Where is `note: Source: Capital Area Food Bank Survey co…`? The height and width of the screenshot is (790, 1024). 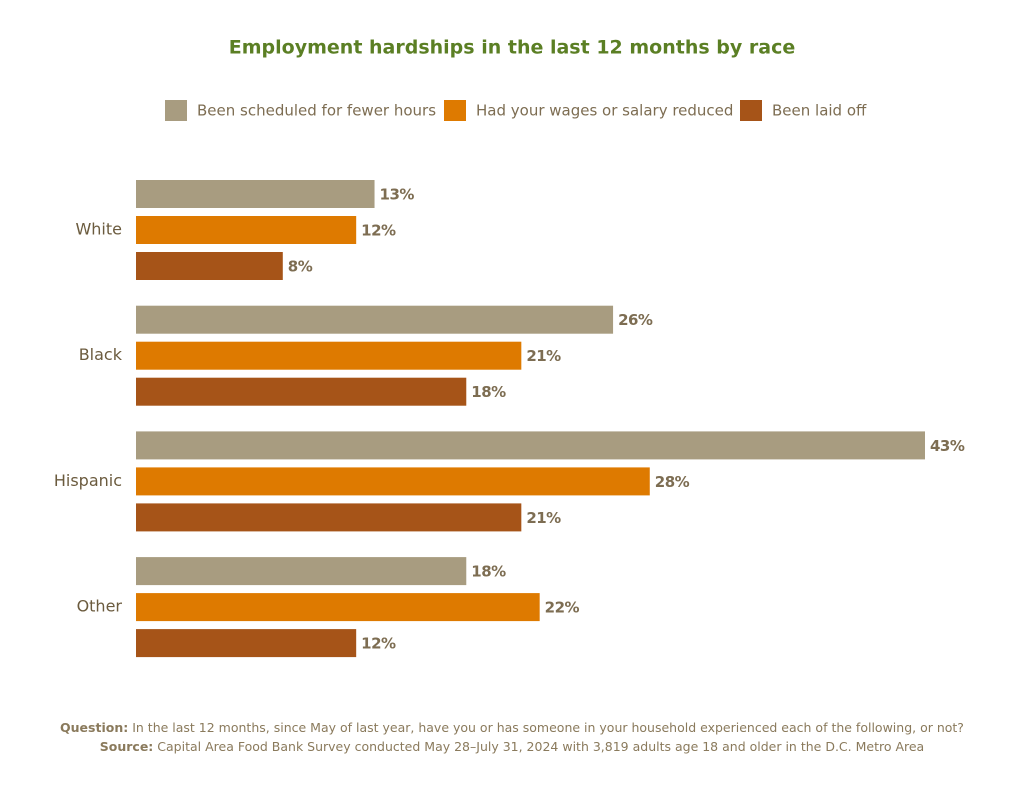
note: Source: Capital Area Food Bank Survey co… is located at coordinates (512, 746).